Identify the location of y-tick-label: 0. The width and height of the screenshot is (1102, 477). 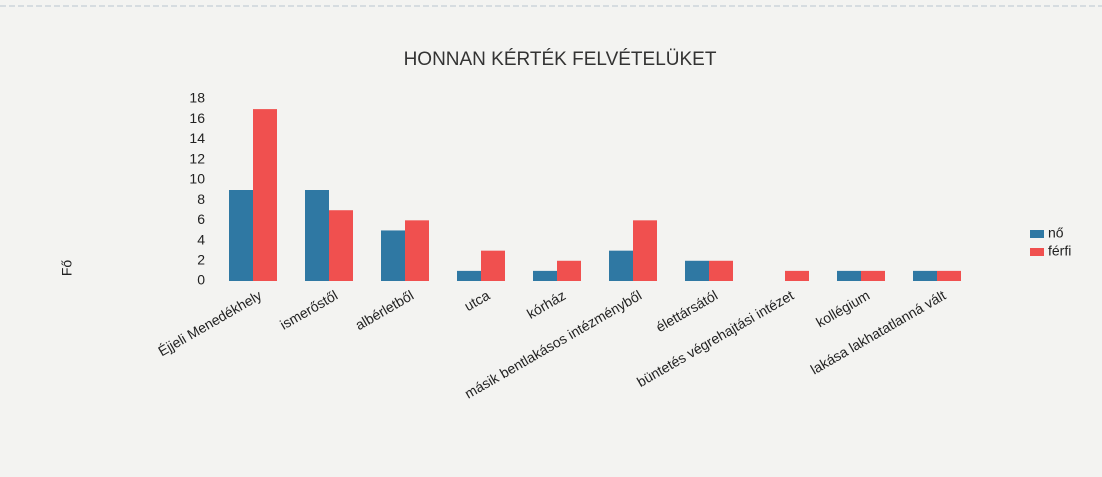
(201, 280).